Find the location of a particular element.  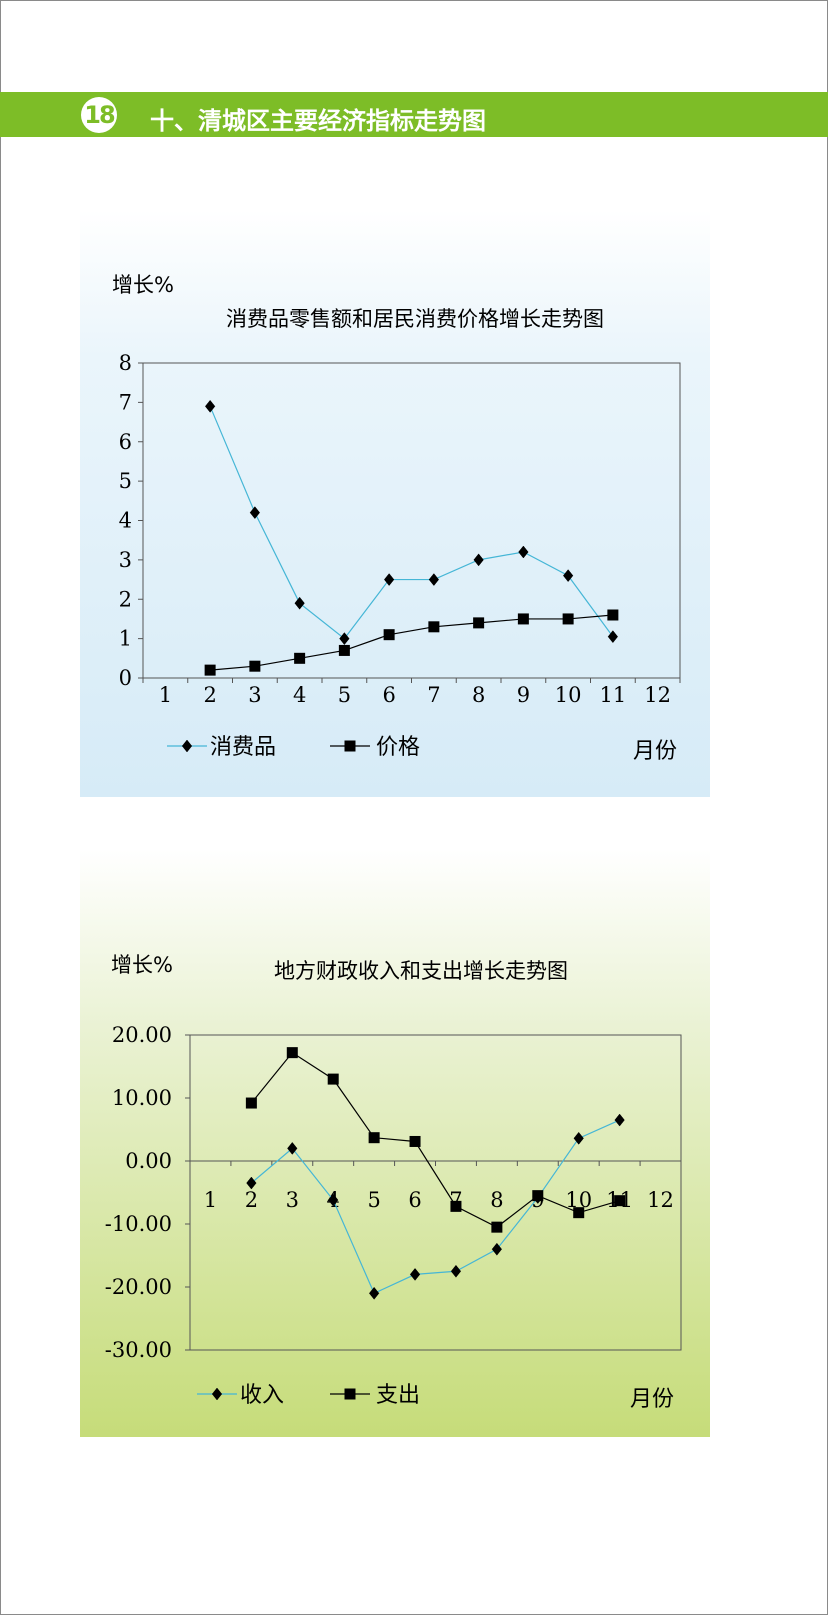

plot-area is located at coordinates (435, 1192).